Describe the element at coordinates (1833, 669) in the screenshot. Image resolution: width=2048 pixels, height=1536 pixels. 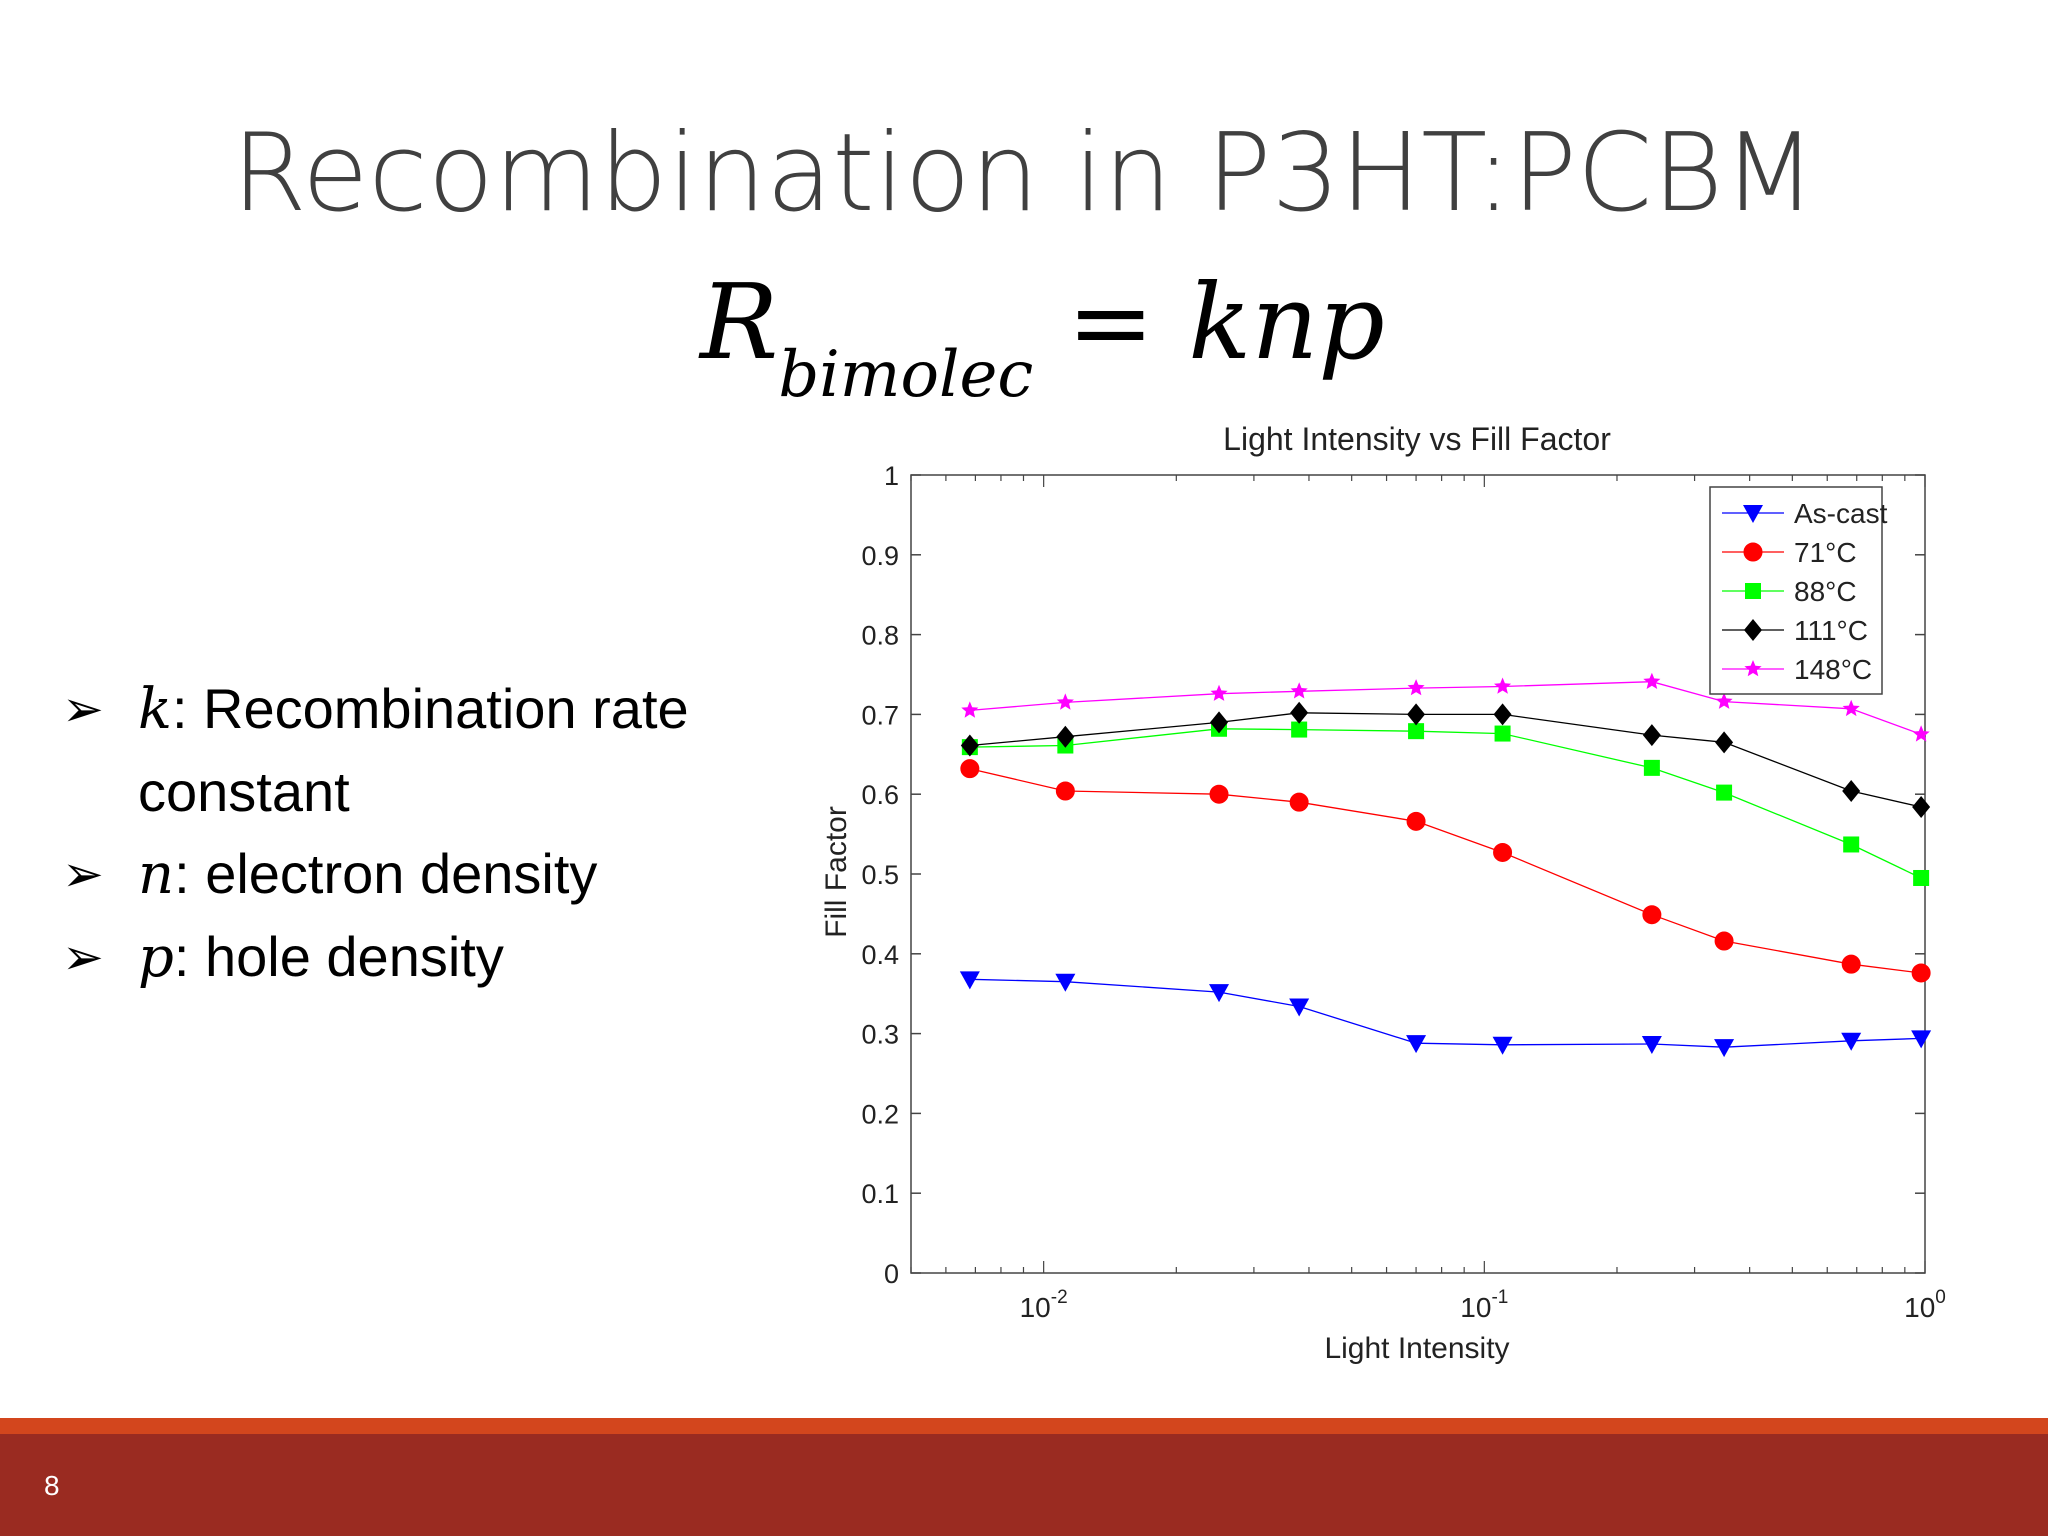
I see `legend-entry: 148°C` at that location.